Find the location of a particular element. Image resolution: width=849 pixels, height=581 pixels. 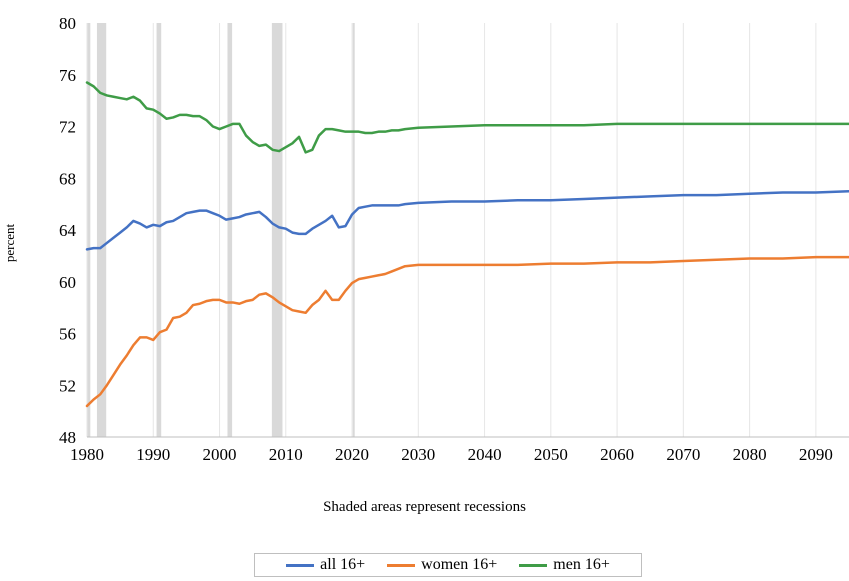

x-tick-label: 2060 is located at coordinates (617, 454).